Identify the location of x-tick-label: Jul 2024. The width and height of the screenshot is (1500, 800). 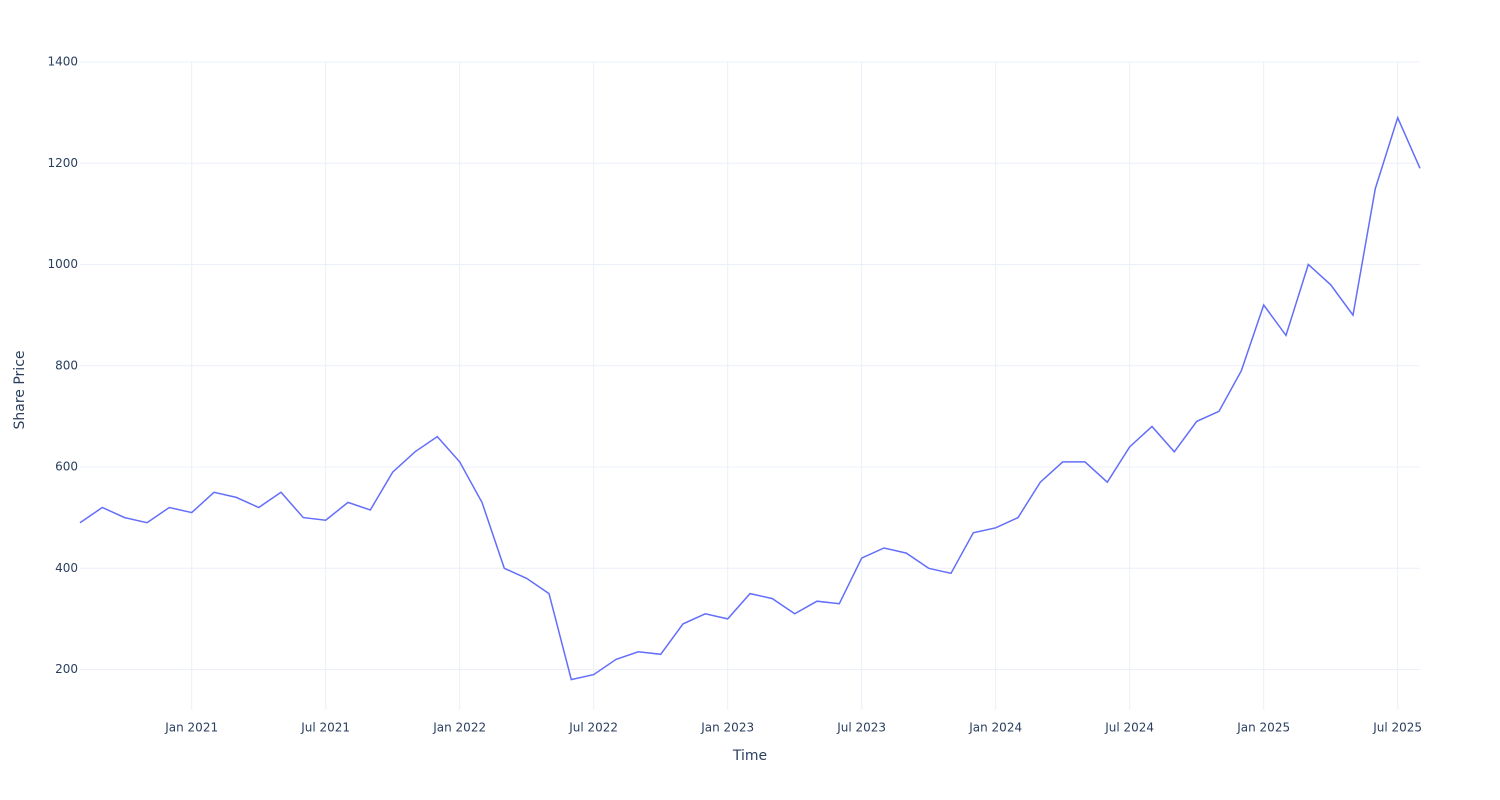
(1129, 728).